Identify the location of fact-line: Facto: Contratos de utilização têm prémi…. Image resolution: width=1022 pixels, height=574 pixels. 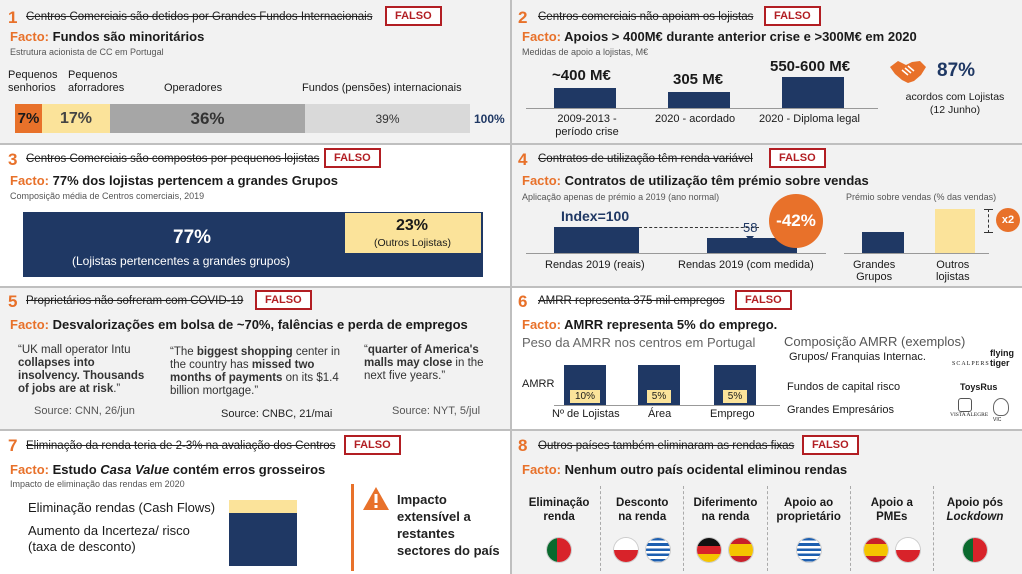
(695, 180).